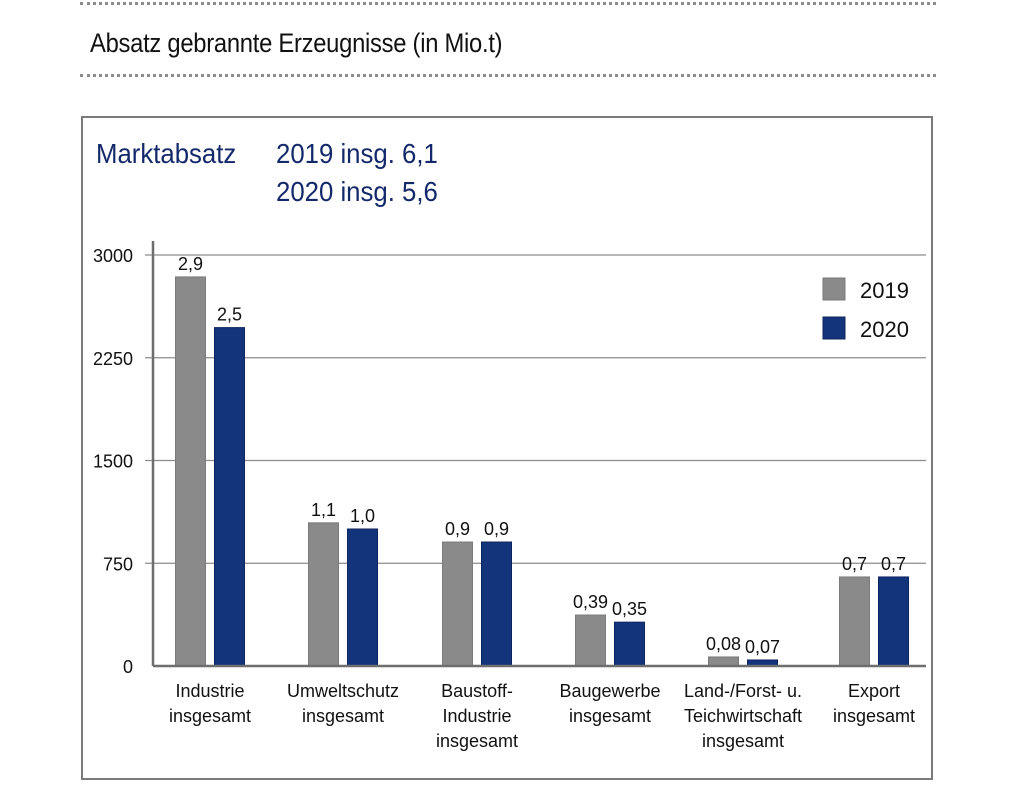 This screenshot has height=791, width=1028. Describe the element at coordinates (874, 691) in the screenshot. I see `x-category-label: Export` at that location.